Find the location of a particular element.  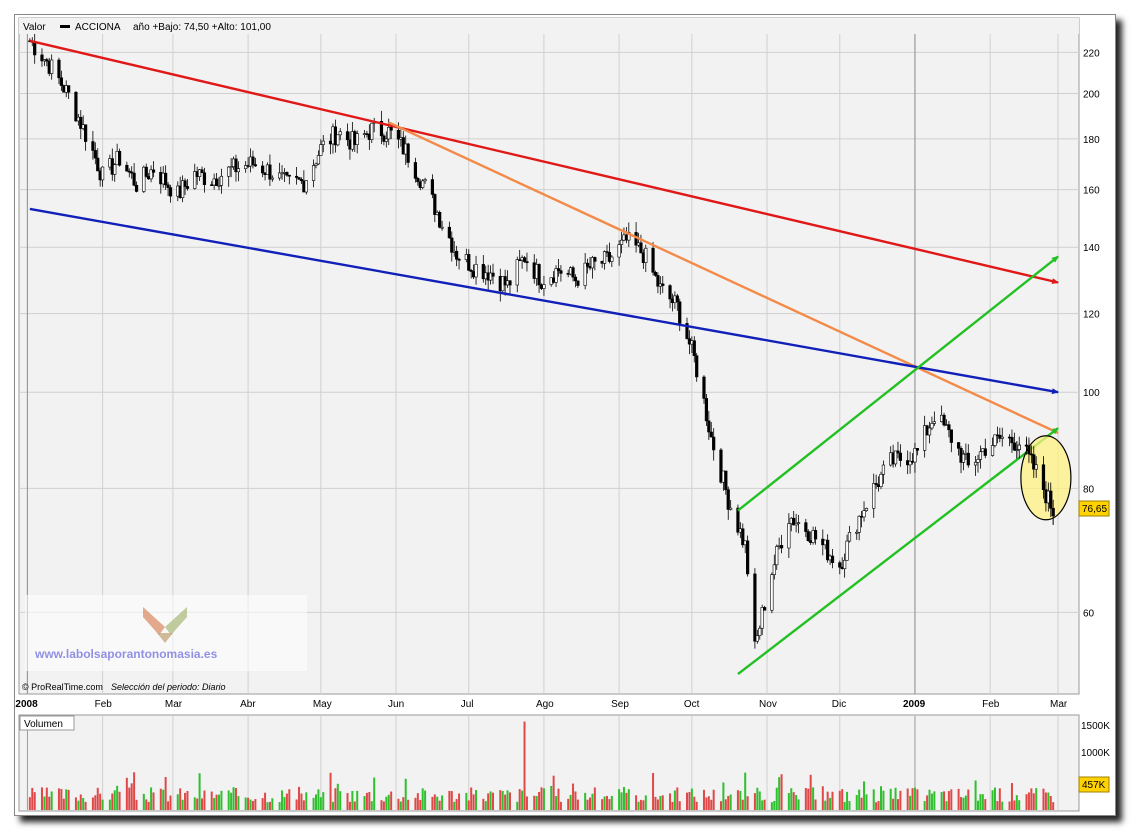

x-tick-label: Ago is located at coordinates (545, 704).